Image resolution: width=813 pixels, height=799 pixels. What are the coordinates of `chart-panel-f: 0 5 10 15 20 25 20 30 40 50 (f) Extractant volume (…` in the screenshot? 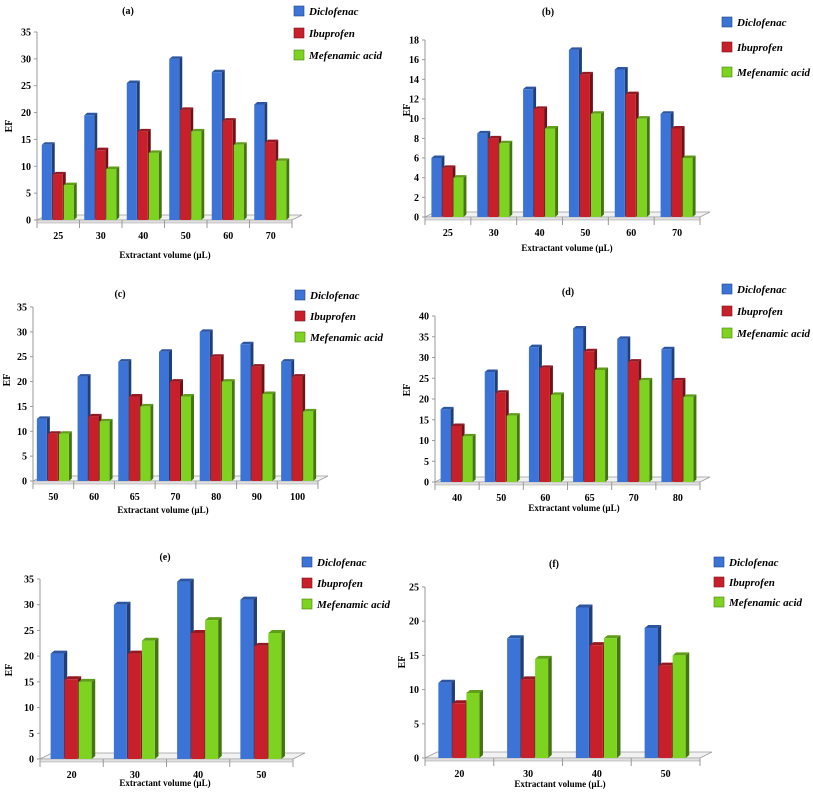 It's located at (600, 672).